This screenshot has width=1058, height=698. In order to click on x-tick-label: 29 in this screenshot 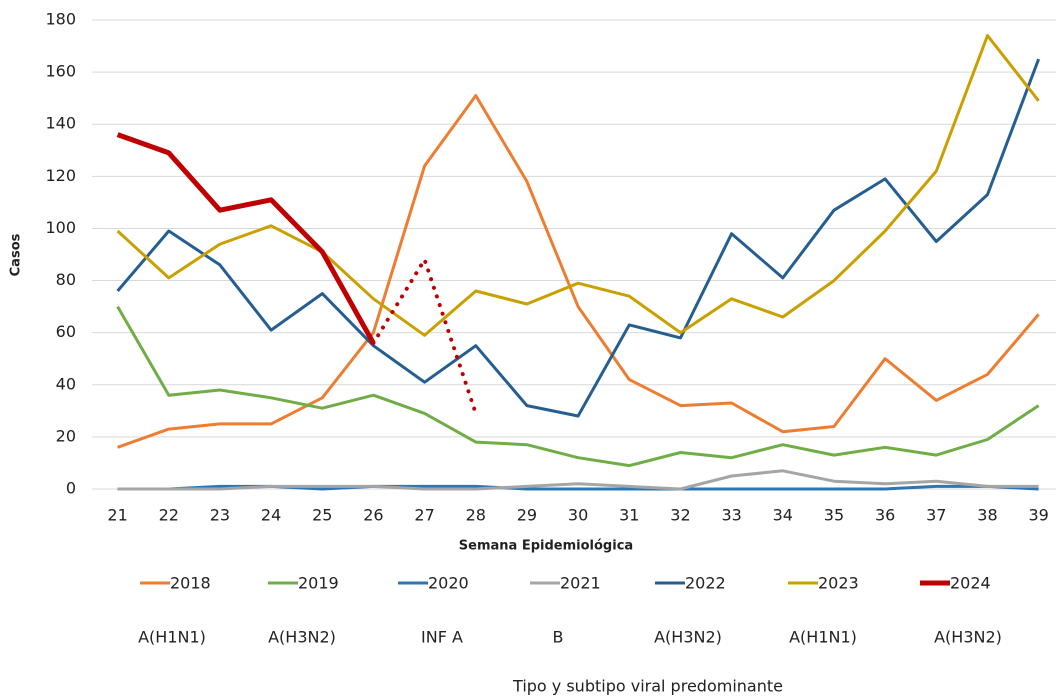, I will do `click(527, 515)`.